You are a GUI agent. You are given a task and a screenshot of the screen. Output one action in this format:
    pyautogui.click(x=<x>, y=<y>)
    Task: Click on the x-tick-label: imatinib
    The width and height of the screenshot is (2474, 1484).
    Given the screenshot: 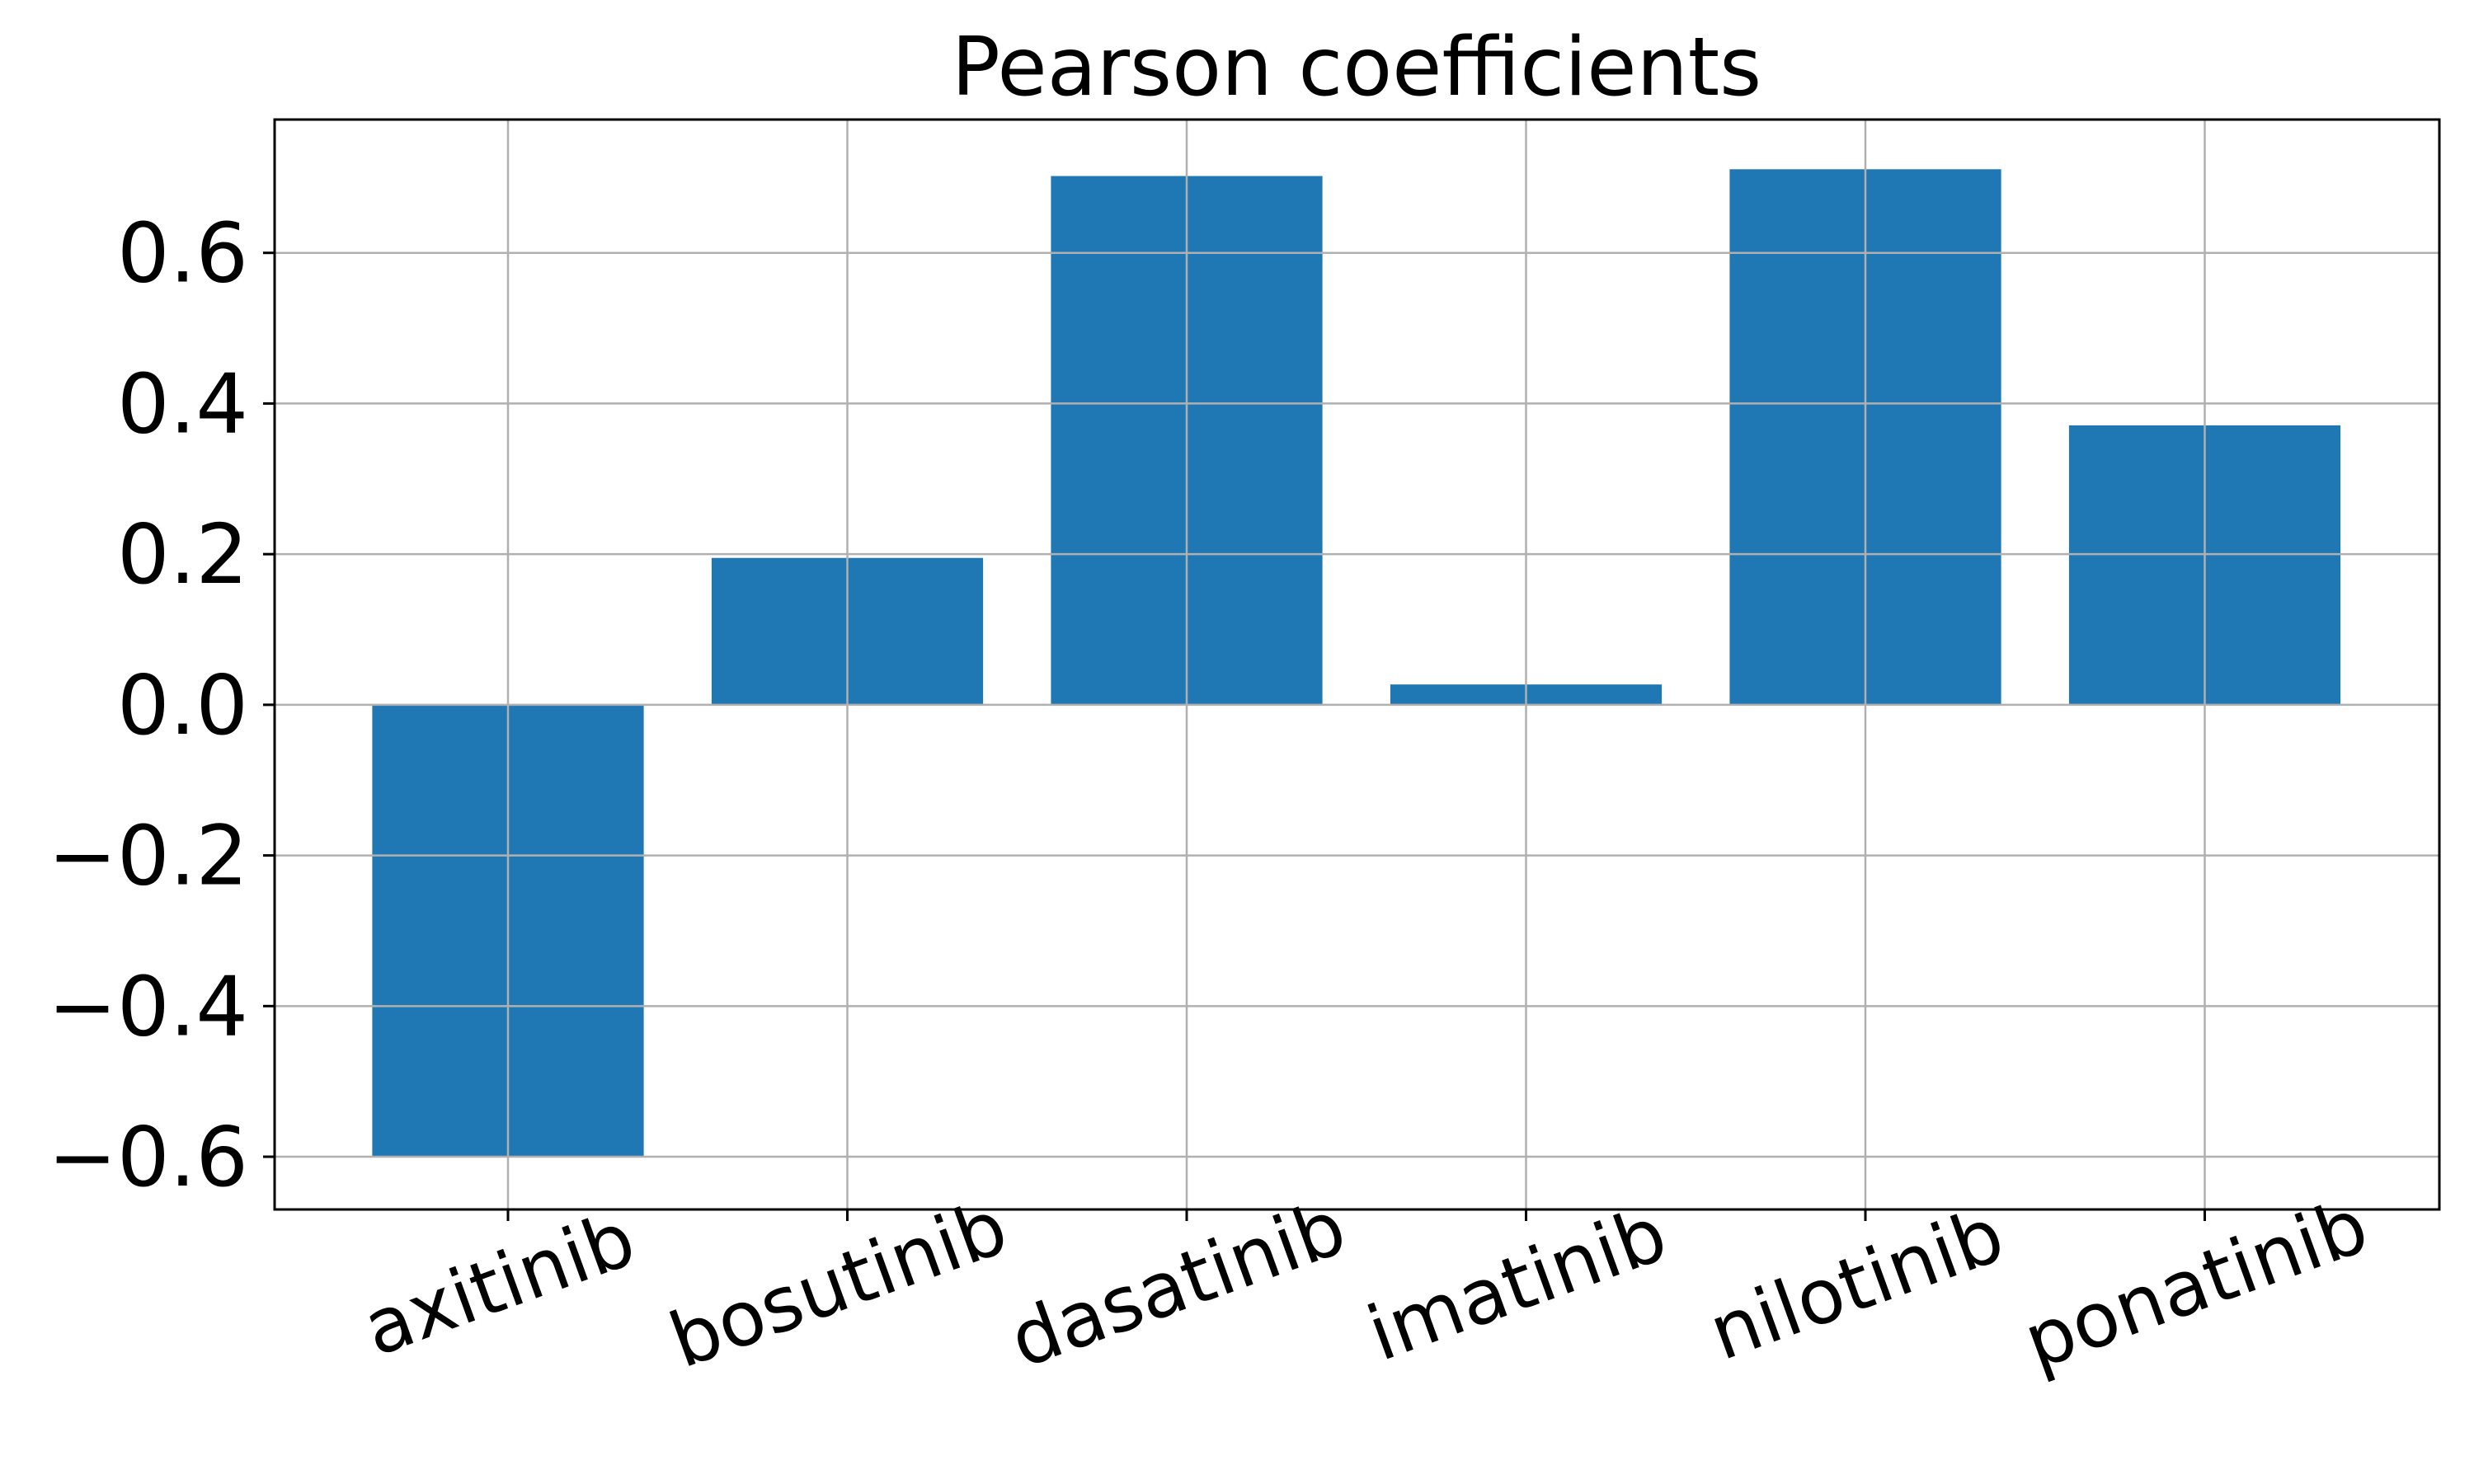 What is the action you would take?
    pyautogui.click(x=1517, y=1284)
    